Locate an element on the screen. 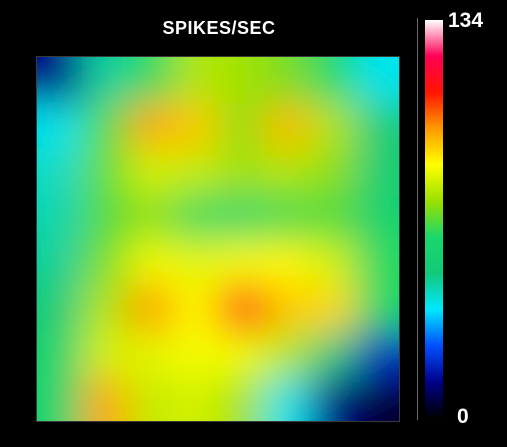 The width and height of the screenshot is (507, 447). chart-title: SPIKES/SEC is located at coordinates (219, 28).